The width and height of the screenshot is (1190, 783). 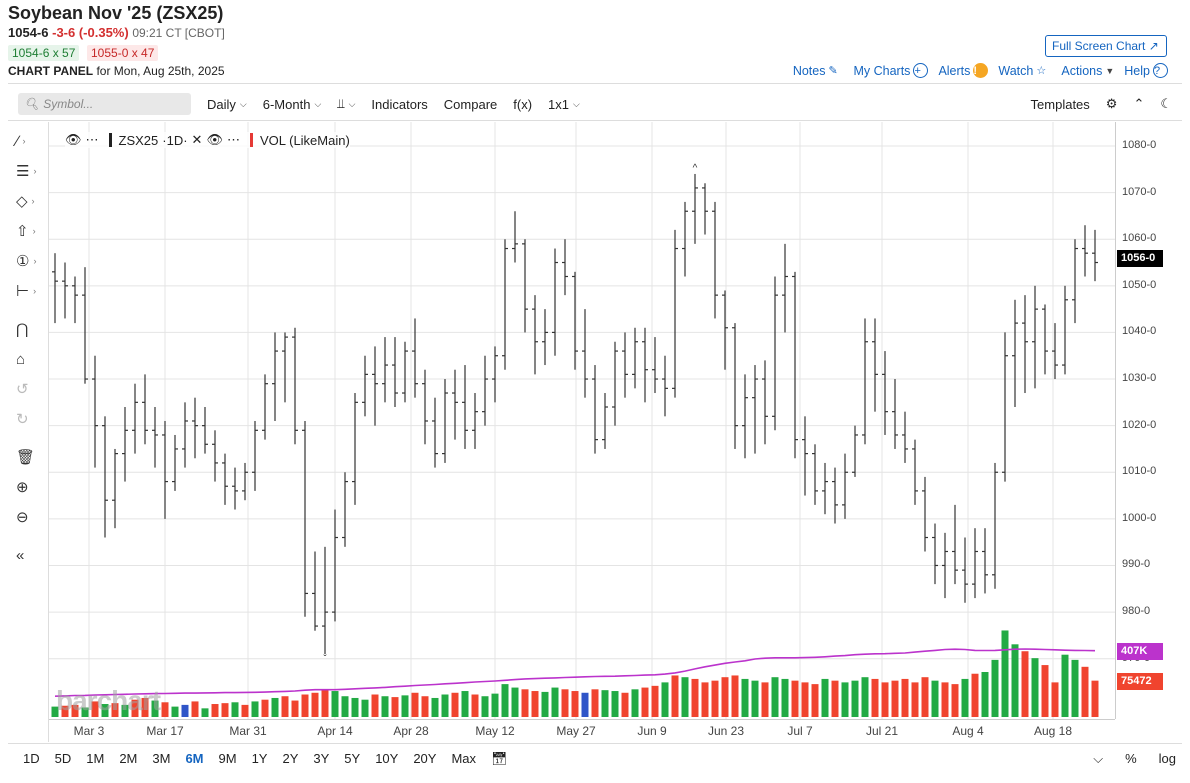 What do you see at coordinates (1024, 70) in the screenshot?
I see `watch-link: Watch ☆` at bounding box center [1024, 70].